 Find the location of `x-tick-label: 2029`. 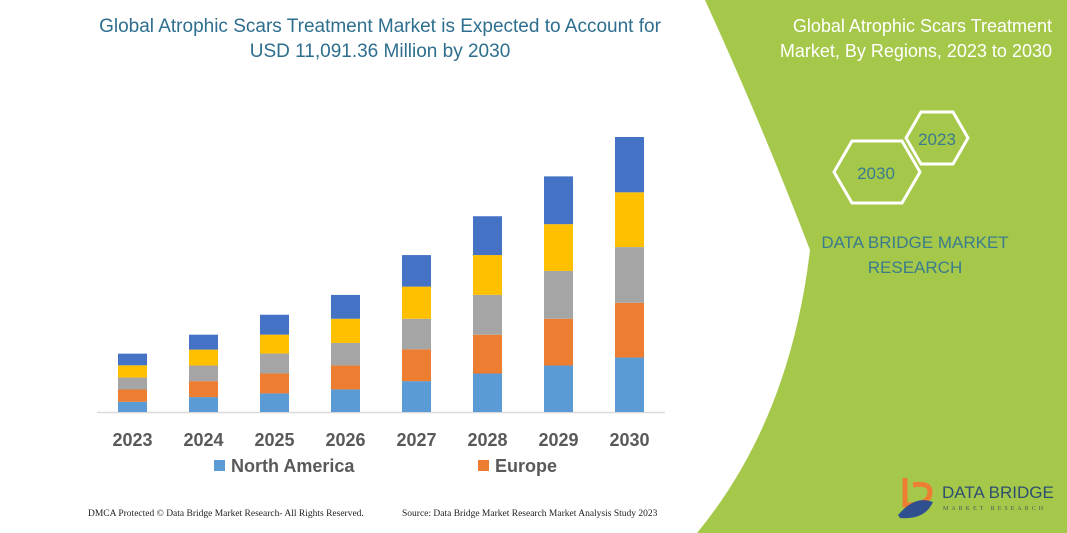

x-tick-label: 2029 is located at coordinates (558, 440).